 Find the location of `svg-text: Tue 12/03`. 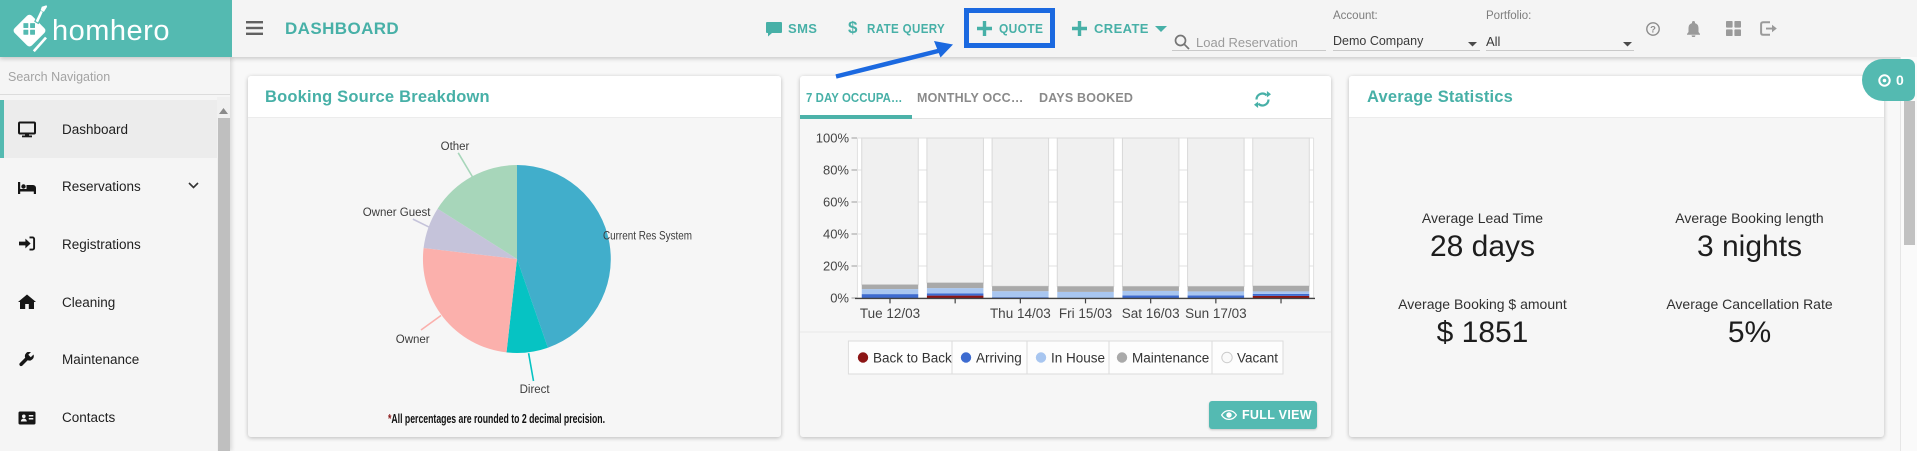

svg-text: Tue 12/03 is located at coordinates (890, 313).